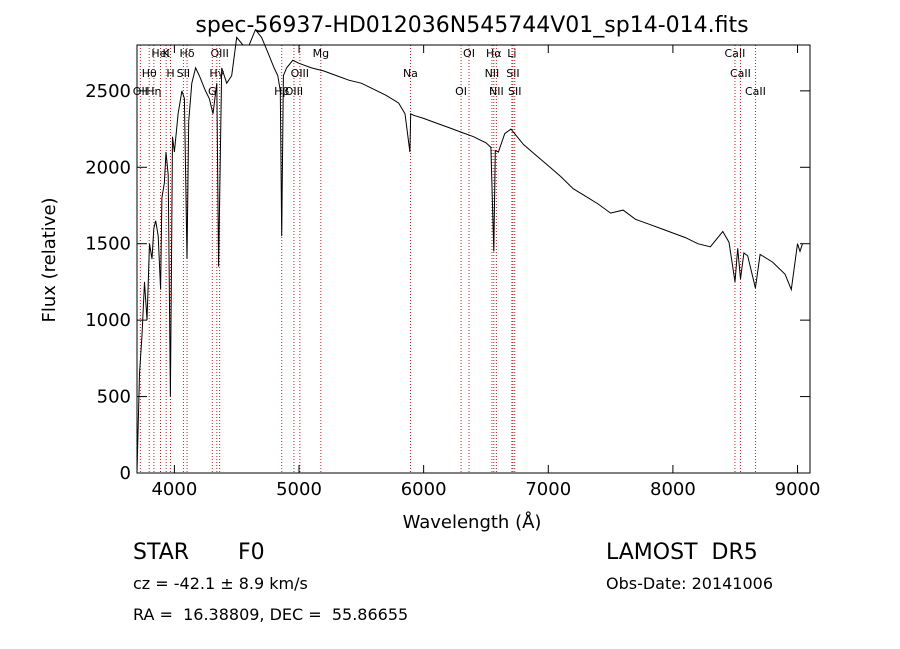  What do you see at coordinates (424, 489) in the screenshot?
I see `x-tick-label: 6000` at bounding box center [424, 489].